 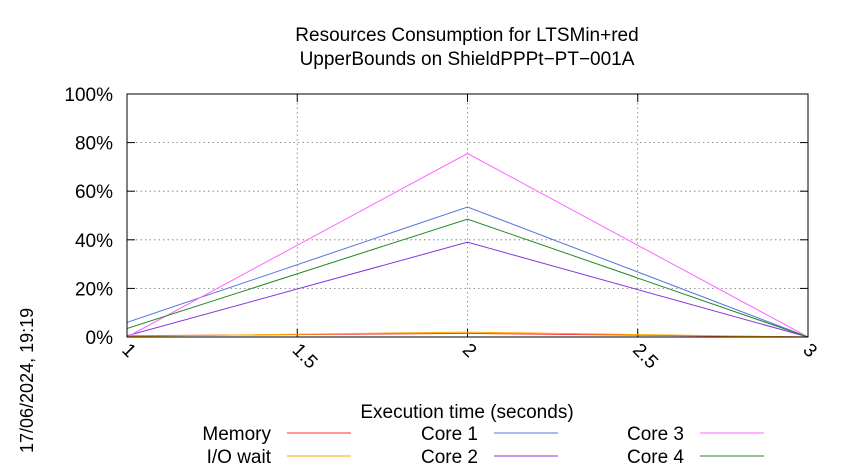 What do you see at coordinates (236, 434) in the screenshot?
I see `legend-label-memory: Memory` at bounding box center [236, 434].